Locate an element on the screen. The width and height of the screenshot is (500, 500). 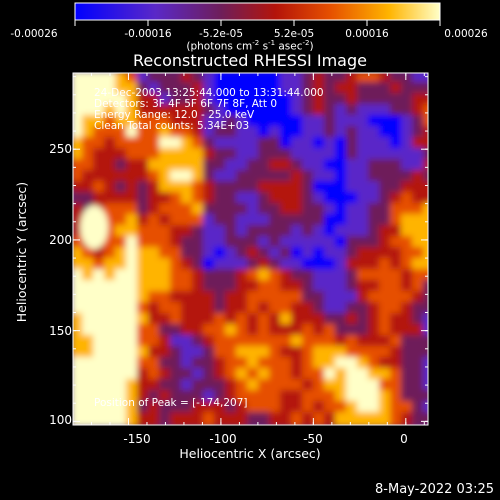
x-tick-label: -50 is located at coordinates (313, 439).